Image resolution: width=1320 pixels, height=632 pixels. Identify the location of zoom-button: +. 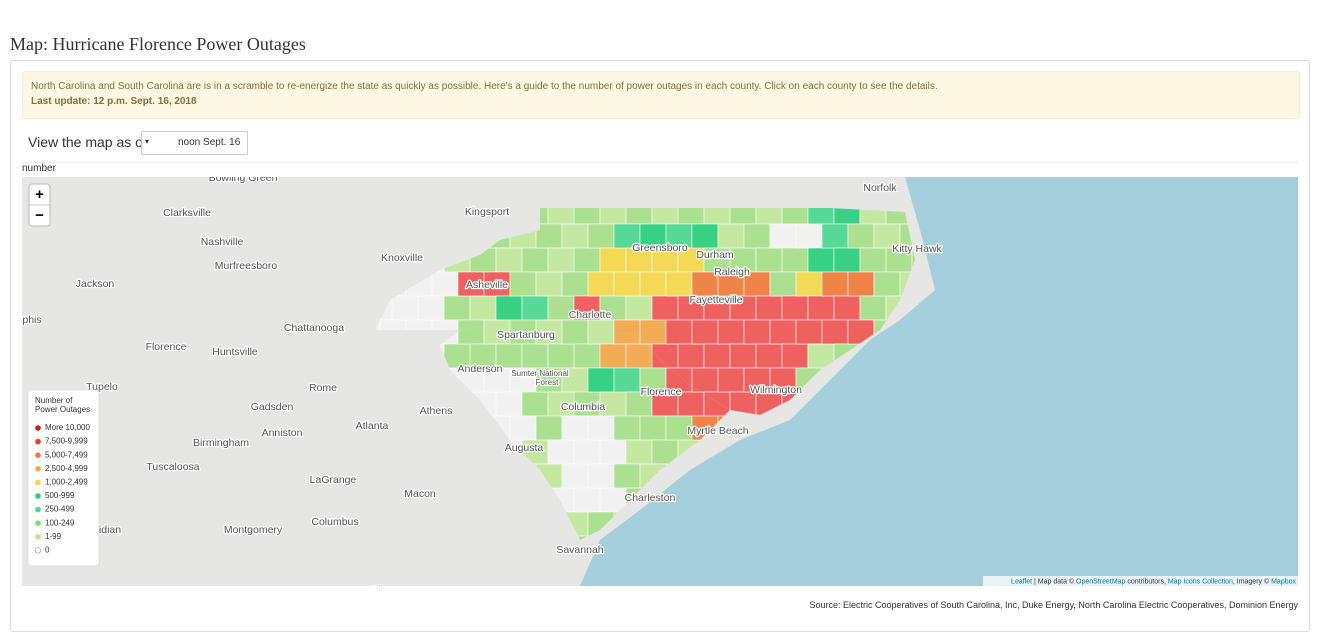
(39, 194).